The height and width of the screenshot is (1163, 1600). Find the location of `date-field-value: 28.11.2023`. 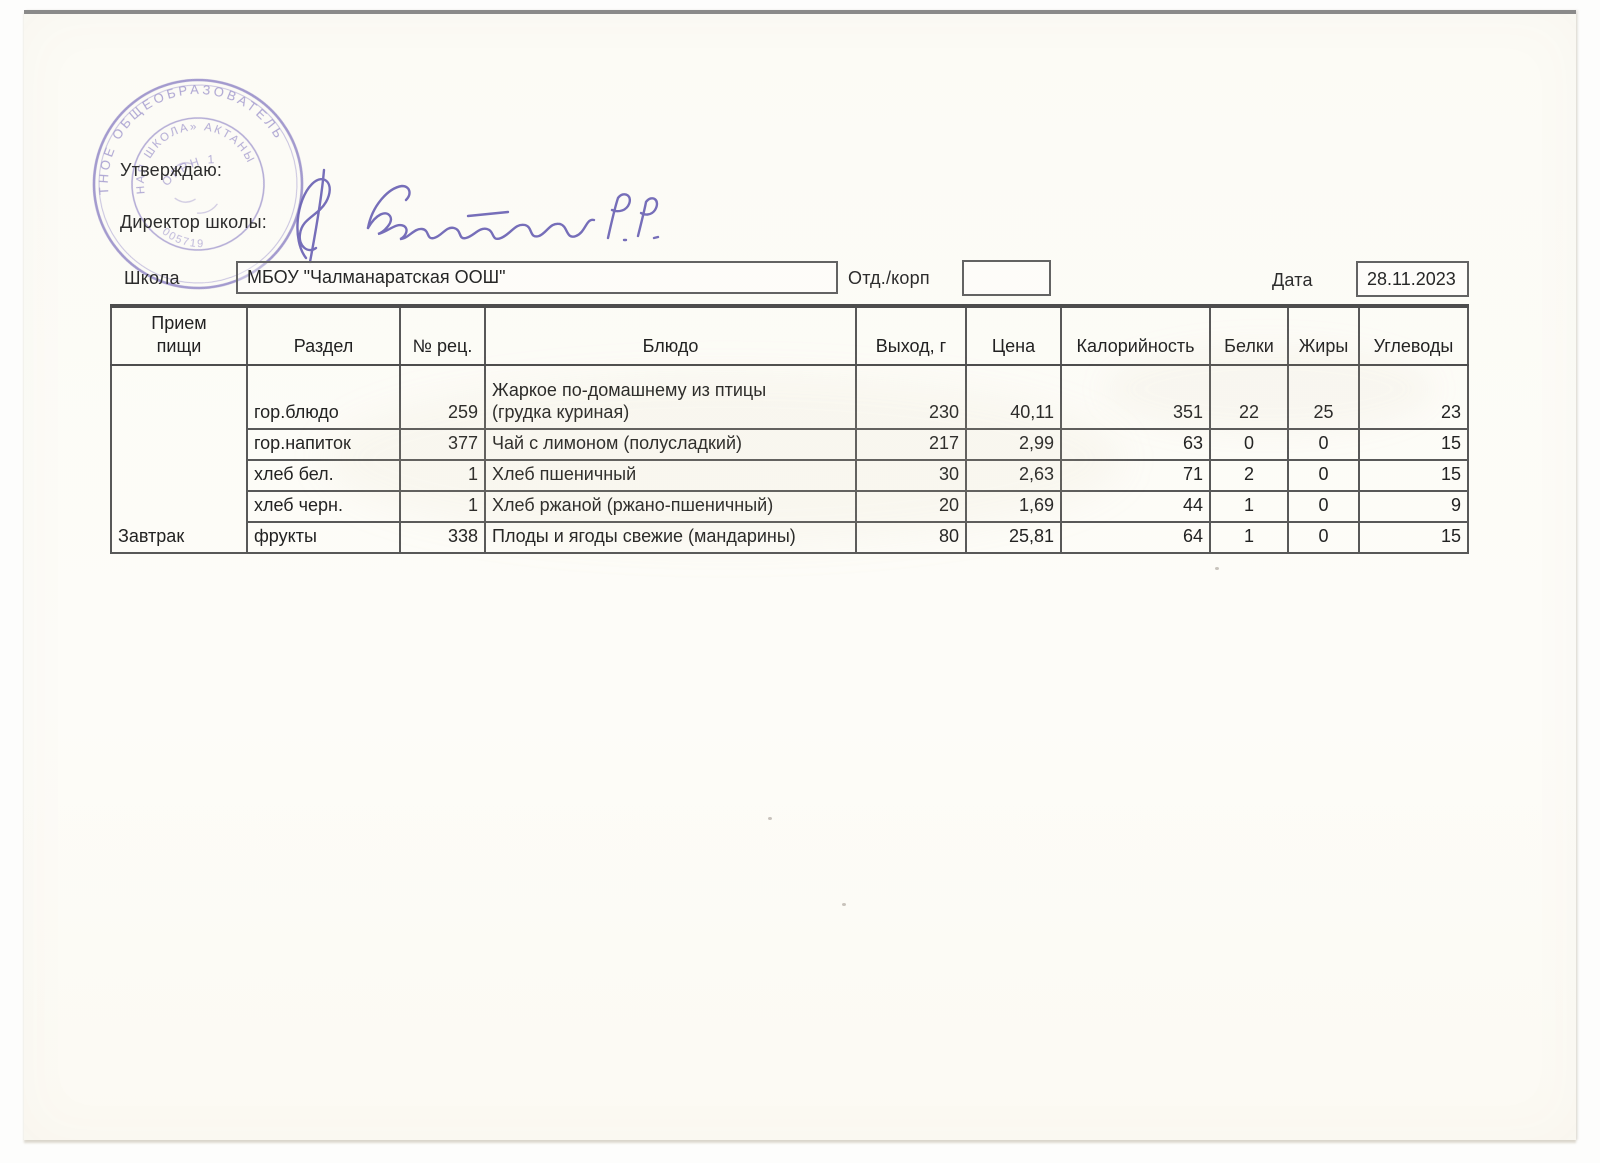

date-field-value: 28.11.2023 is located at coordinates (1411, 278).